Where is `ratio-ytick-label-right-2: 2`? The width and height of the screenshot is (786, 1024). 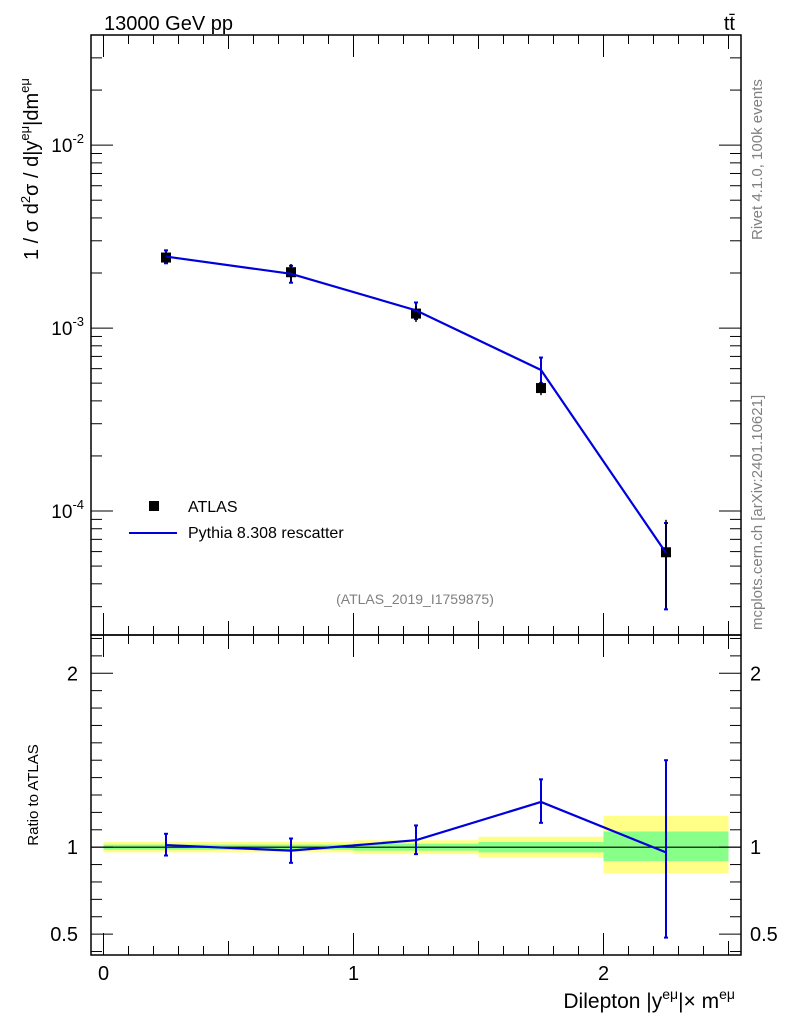
ratio-ytick-label-right-2: 2 is located at coordinates (755, 674).